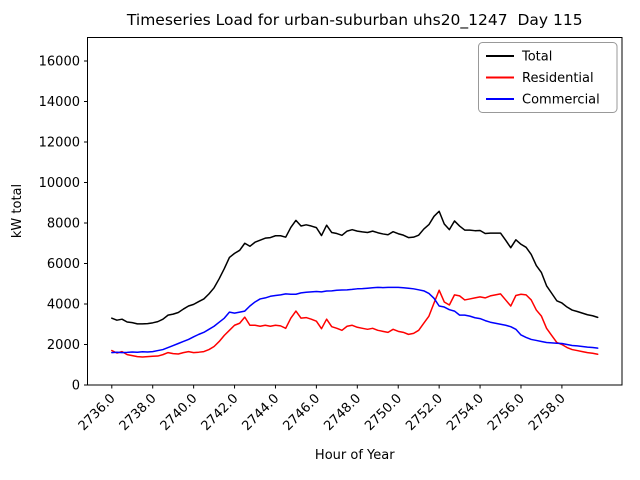 The image size is (640, 480). What do you see at coordinates (506, 412) in the screenshot?
I see `x-tick-label: 2756.0` at bounding box center [506, 412].